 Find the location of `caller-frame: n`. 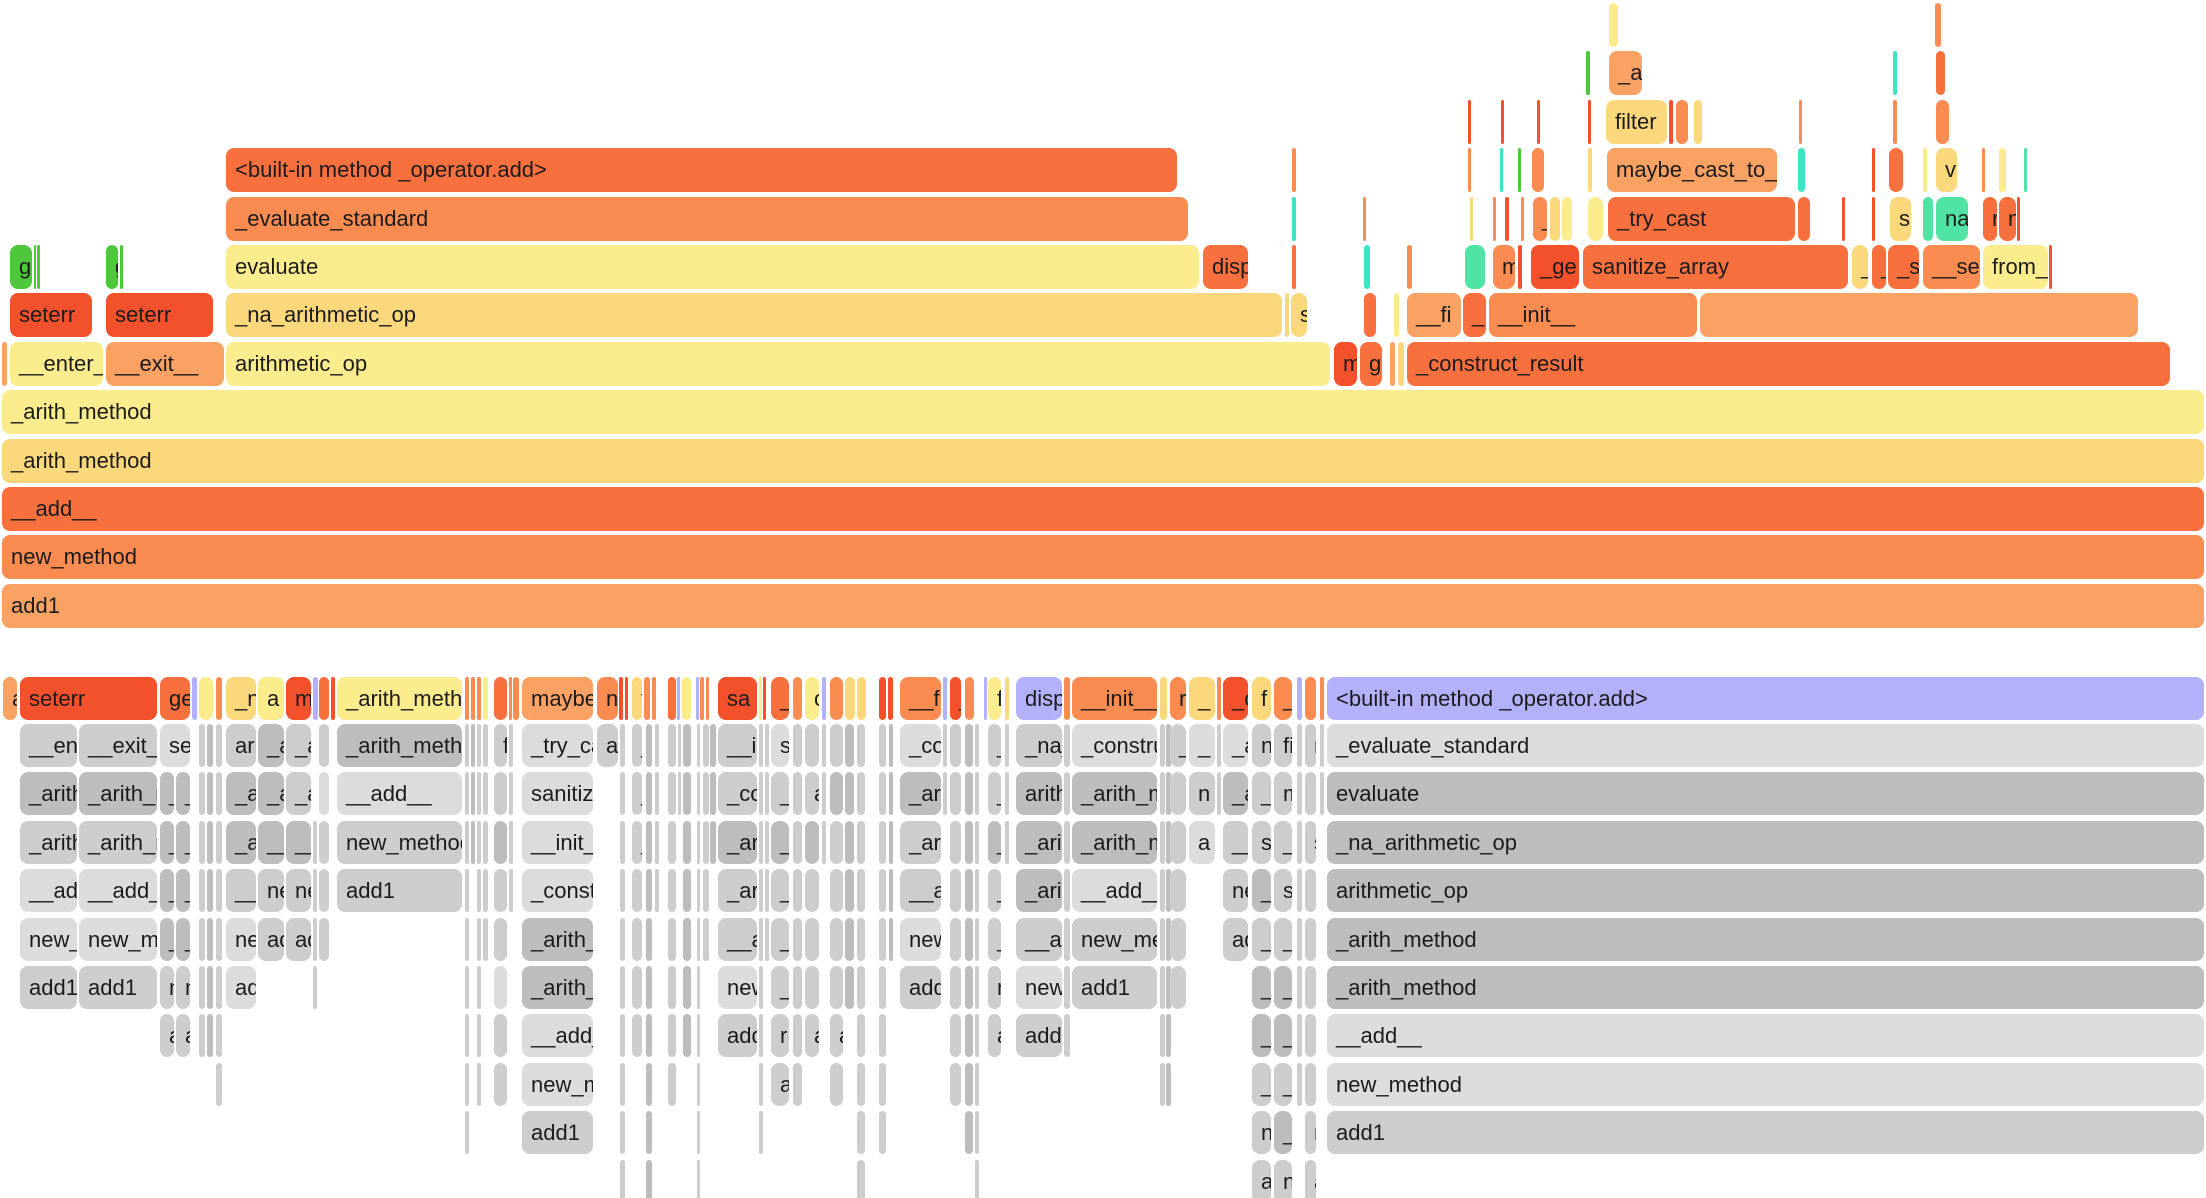

caller-frame: n is located at coordinates (994, 987).